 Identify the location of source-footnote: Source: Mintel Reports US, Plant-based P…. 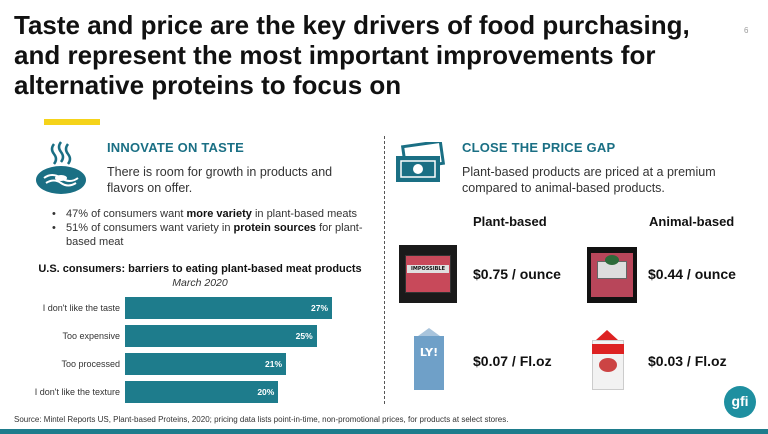
(261, 419).